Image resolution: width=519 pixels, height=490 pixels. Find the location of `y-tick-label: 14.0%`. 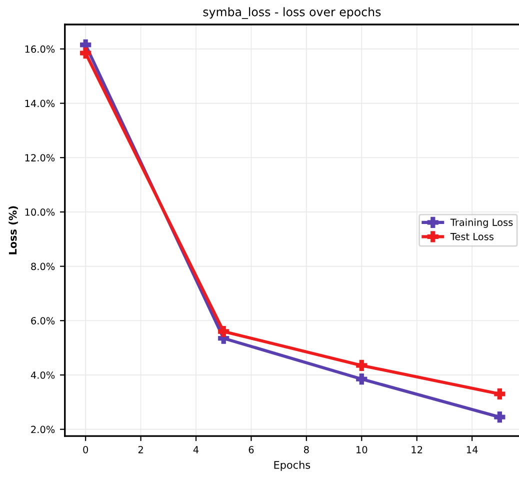

y-tick-label: 14.0% is located at coordinates (40, 104).